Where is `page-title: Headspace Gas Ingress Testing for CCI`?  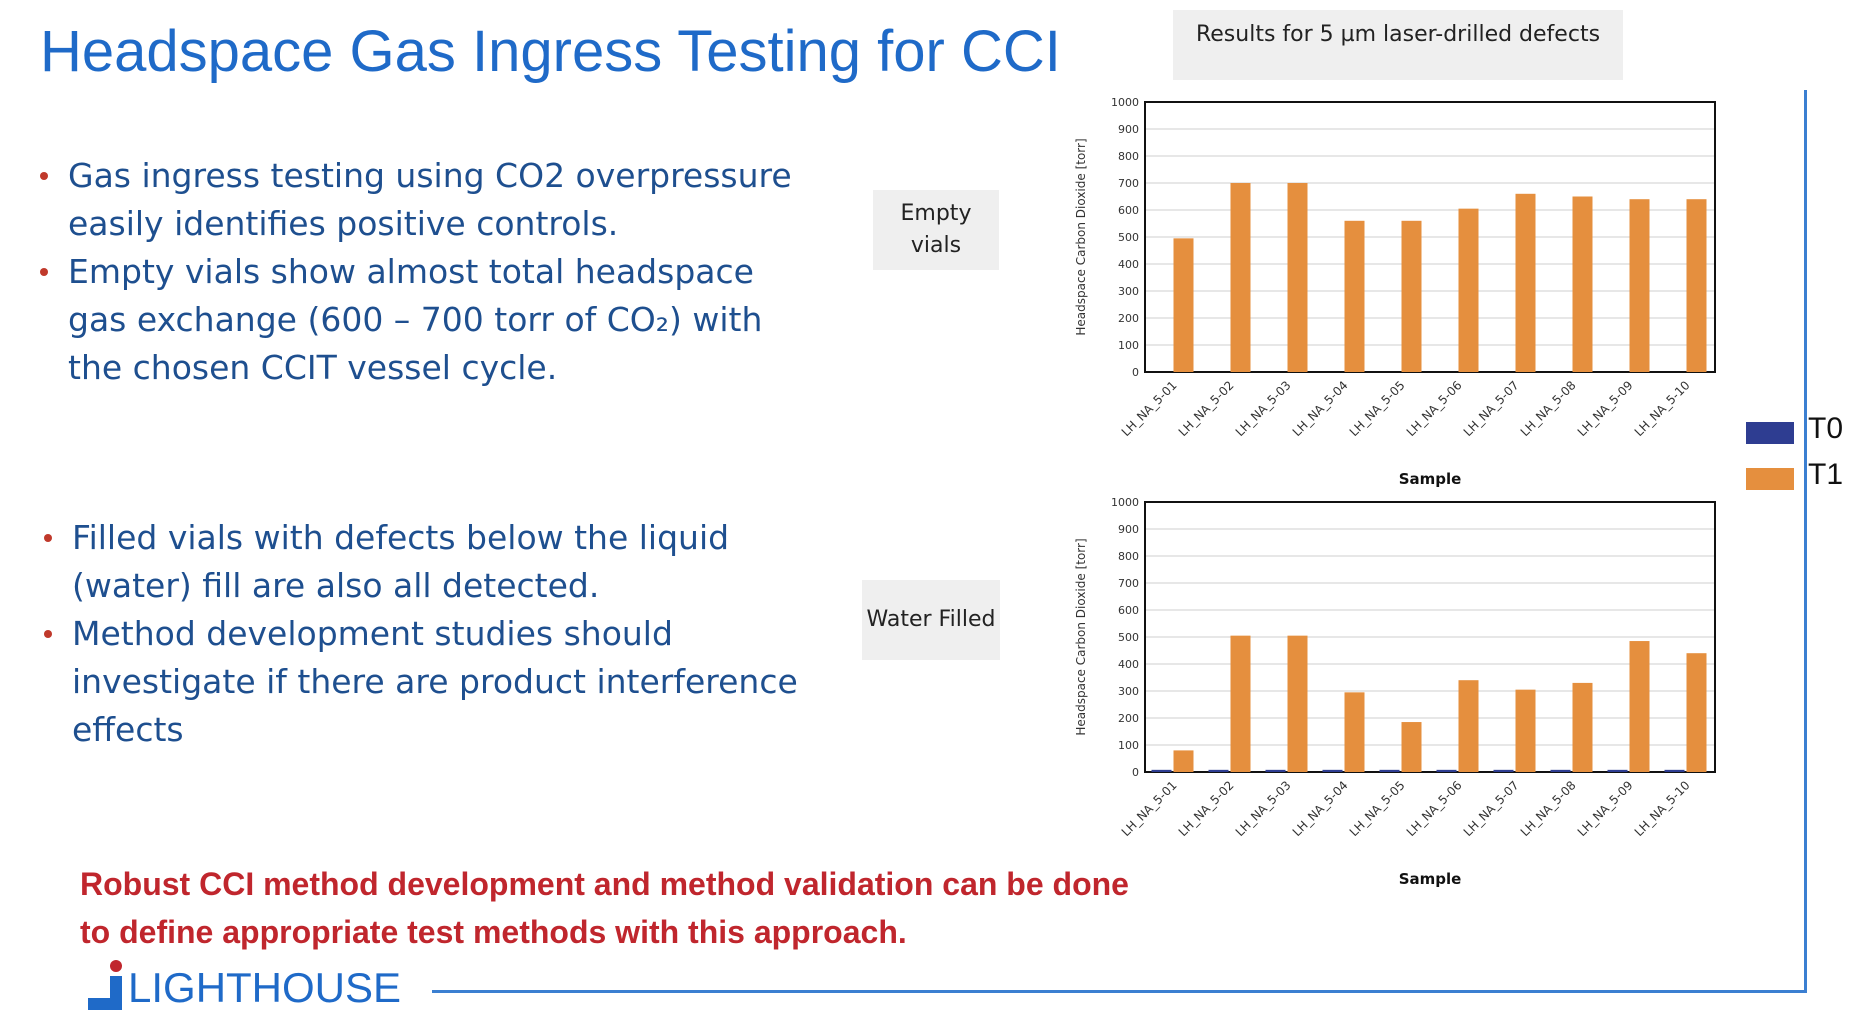 page-title: Headspace Gas Ingress Testing for CCI is located at coordinates (550, 51).